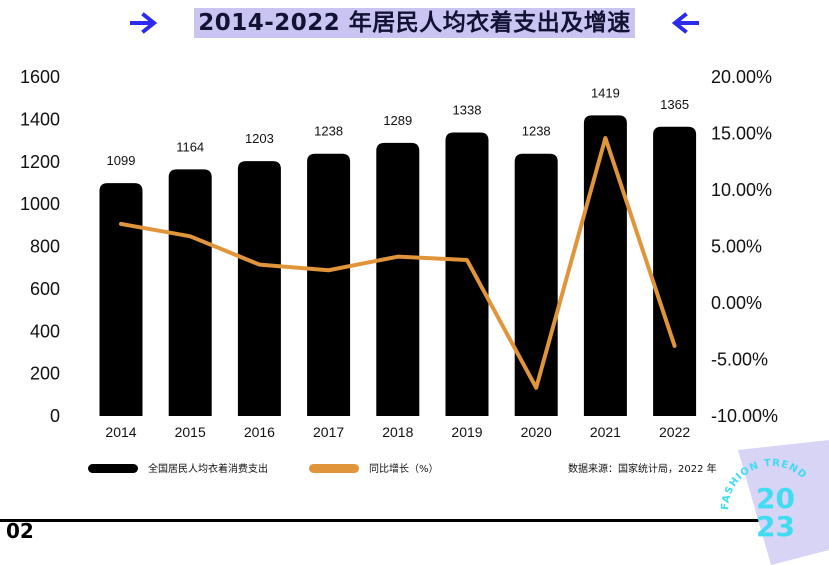 This screenshot has width=829, height=565. Describe the element at coordinates (334, 468) in the screenshot. I see `legend-swatch-line` at that location.